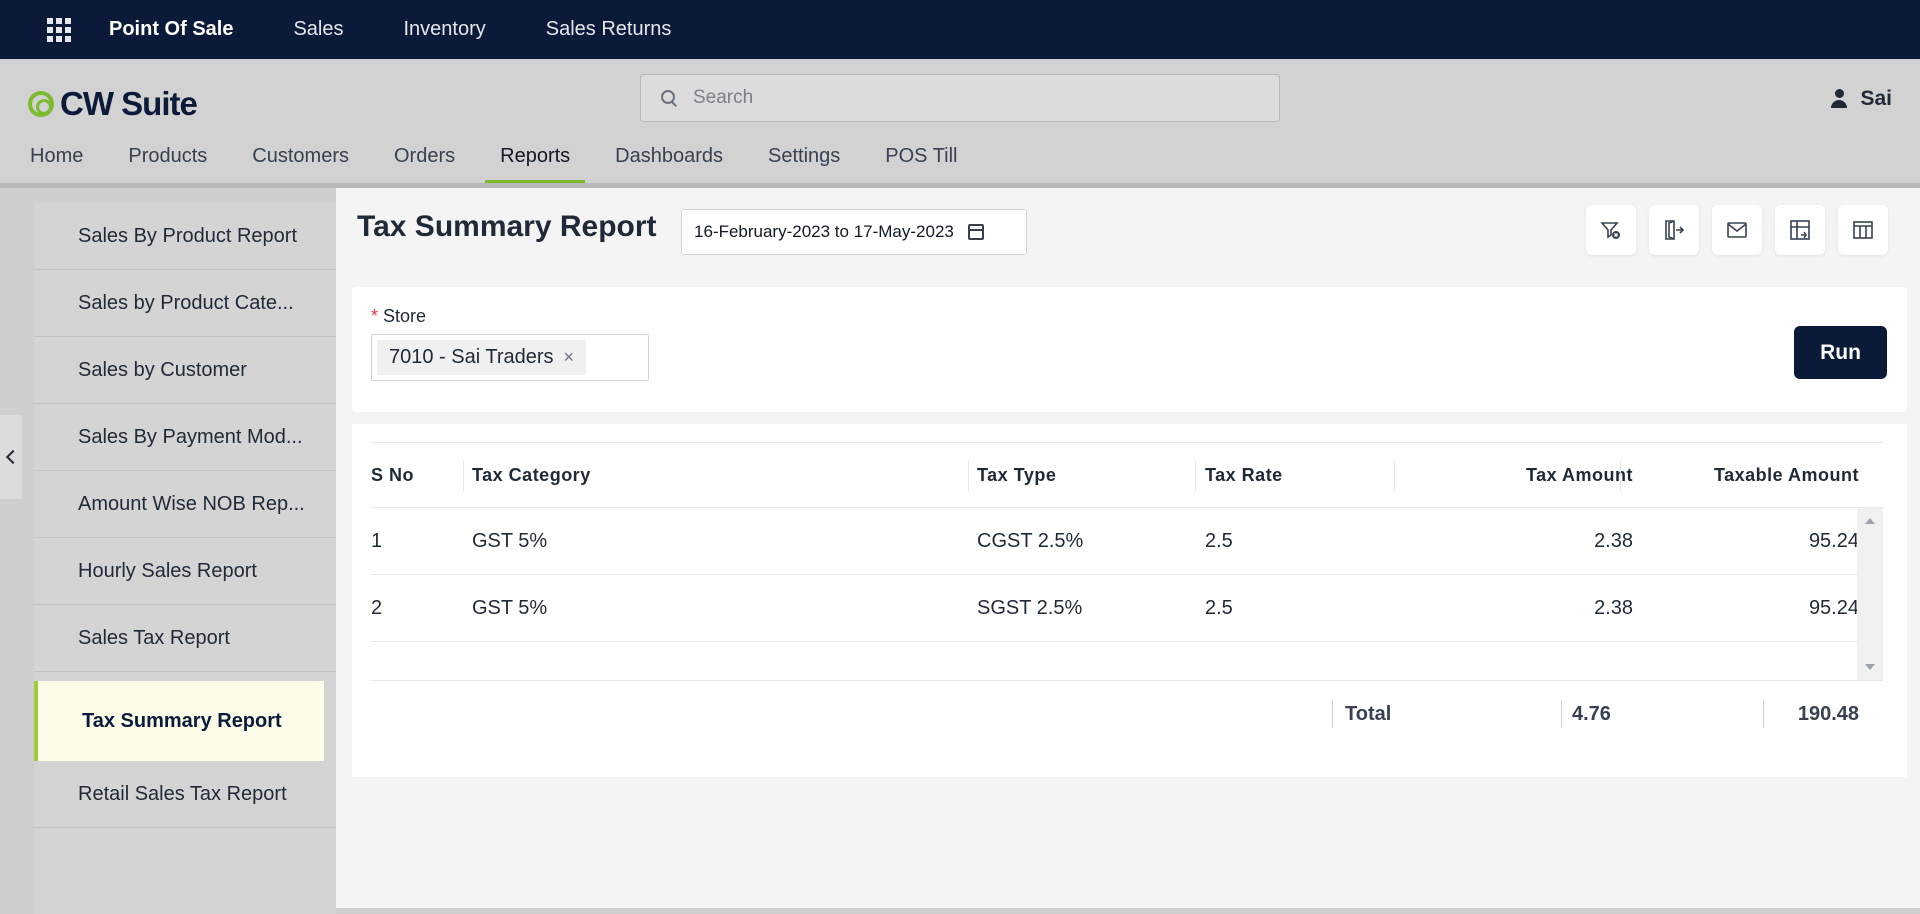 The height and width of the screenshot is (914, 1920). Describe the element at coordinates (185, 571) in the screenshot. I see `sidebar-item-hourly-sales: Hourly Sales Report` at that location.